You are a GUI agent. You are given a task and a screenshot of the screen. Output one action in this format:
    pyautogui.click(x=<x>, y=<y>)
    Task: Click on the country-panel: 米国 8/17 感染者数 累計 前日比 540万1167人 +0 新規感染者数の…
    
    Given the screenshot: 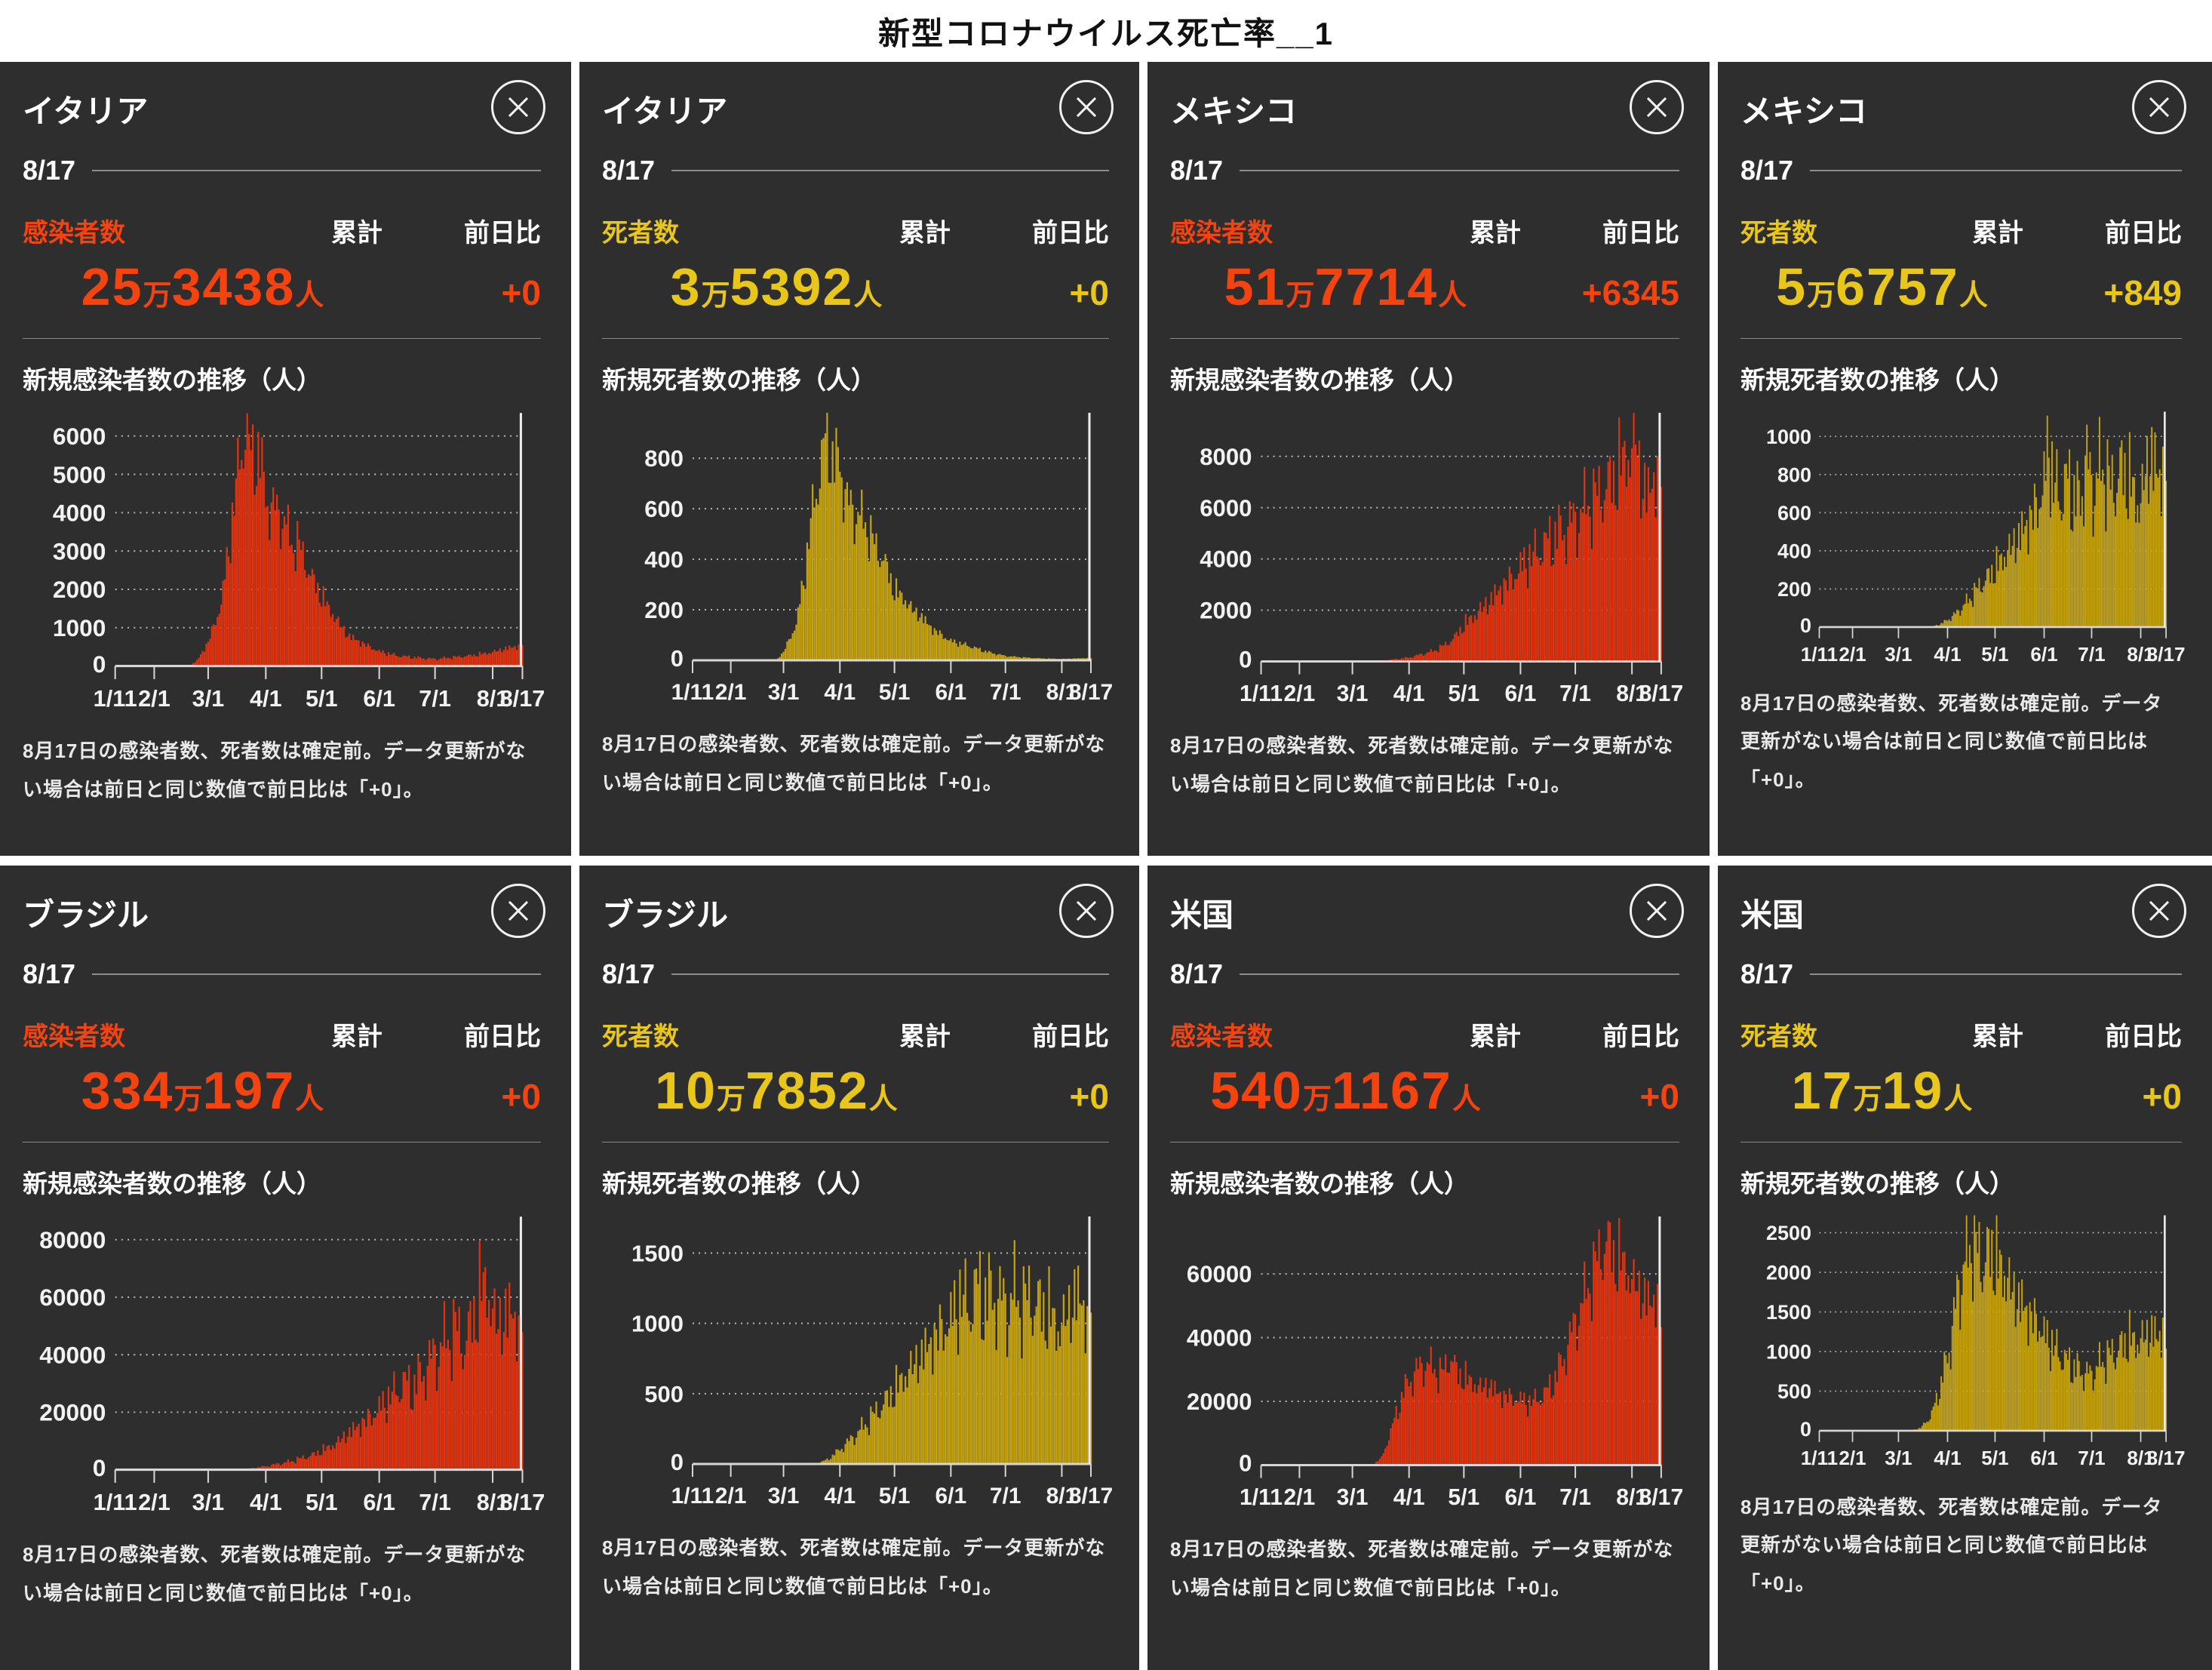 What is the action you would take?
    pyautogui.click(x=1428, y=1268)
    